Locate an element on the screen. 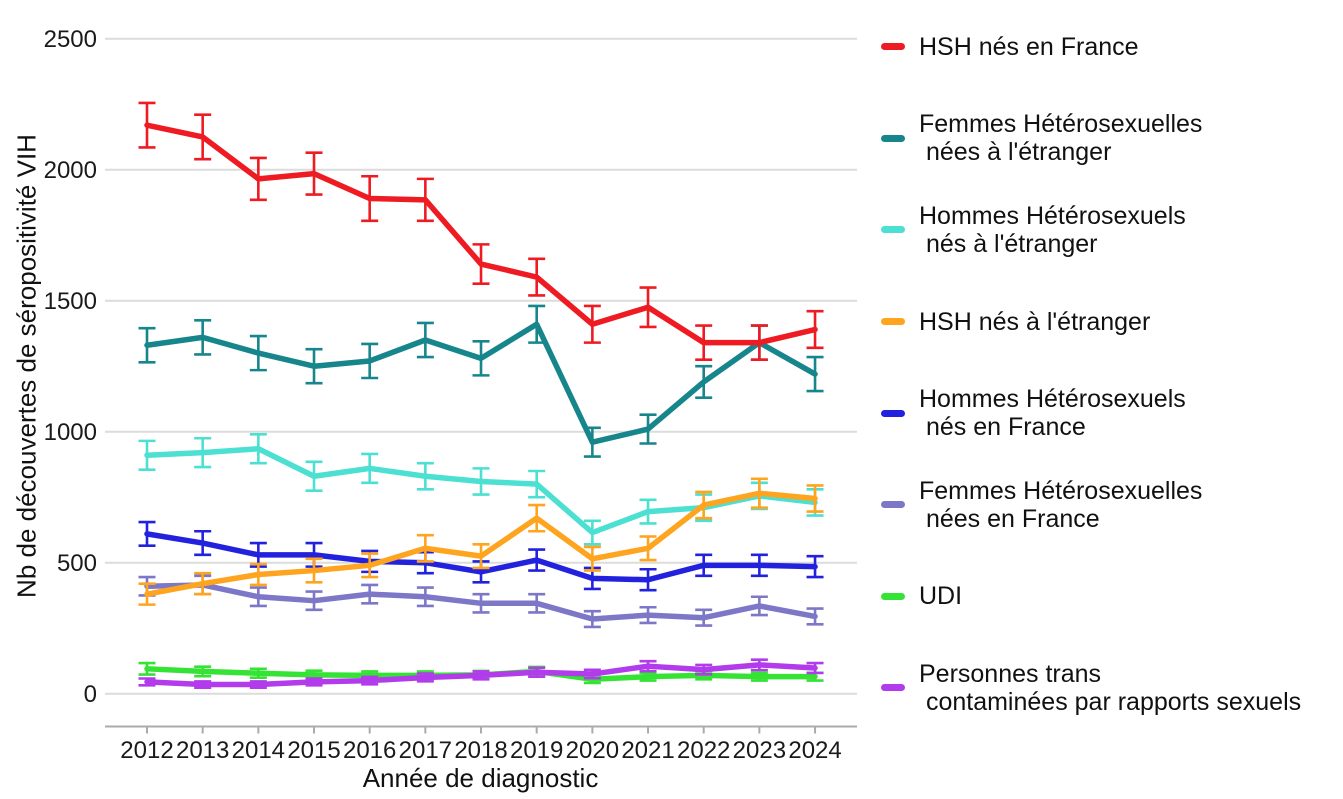 The height and width of the screenshot is (799, 1343). legend-label-line: UDI is located at coordinates (941, 596).